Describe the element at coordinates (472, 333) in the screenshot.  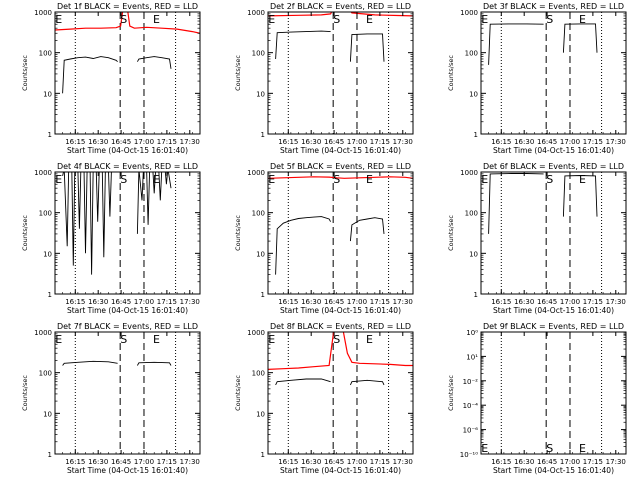
I see `y-tick-label: 10⁰` at that location.